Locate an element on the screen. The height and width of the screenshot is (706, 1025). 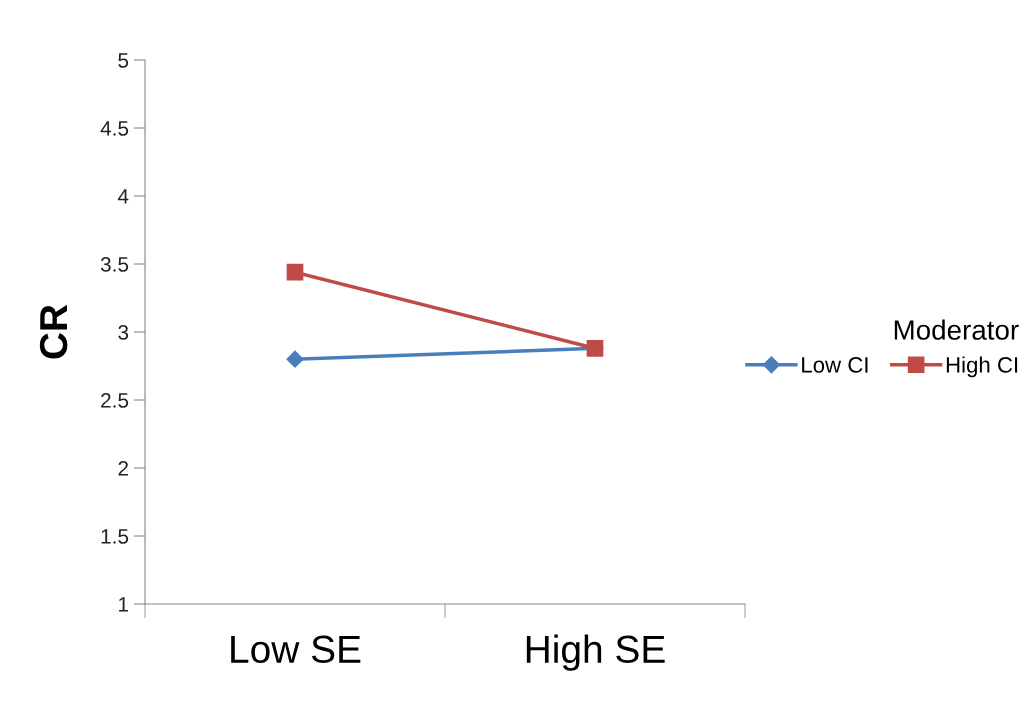
y-tick-label: 4.5 is located at coordinates (114, 128).